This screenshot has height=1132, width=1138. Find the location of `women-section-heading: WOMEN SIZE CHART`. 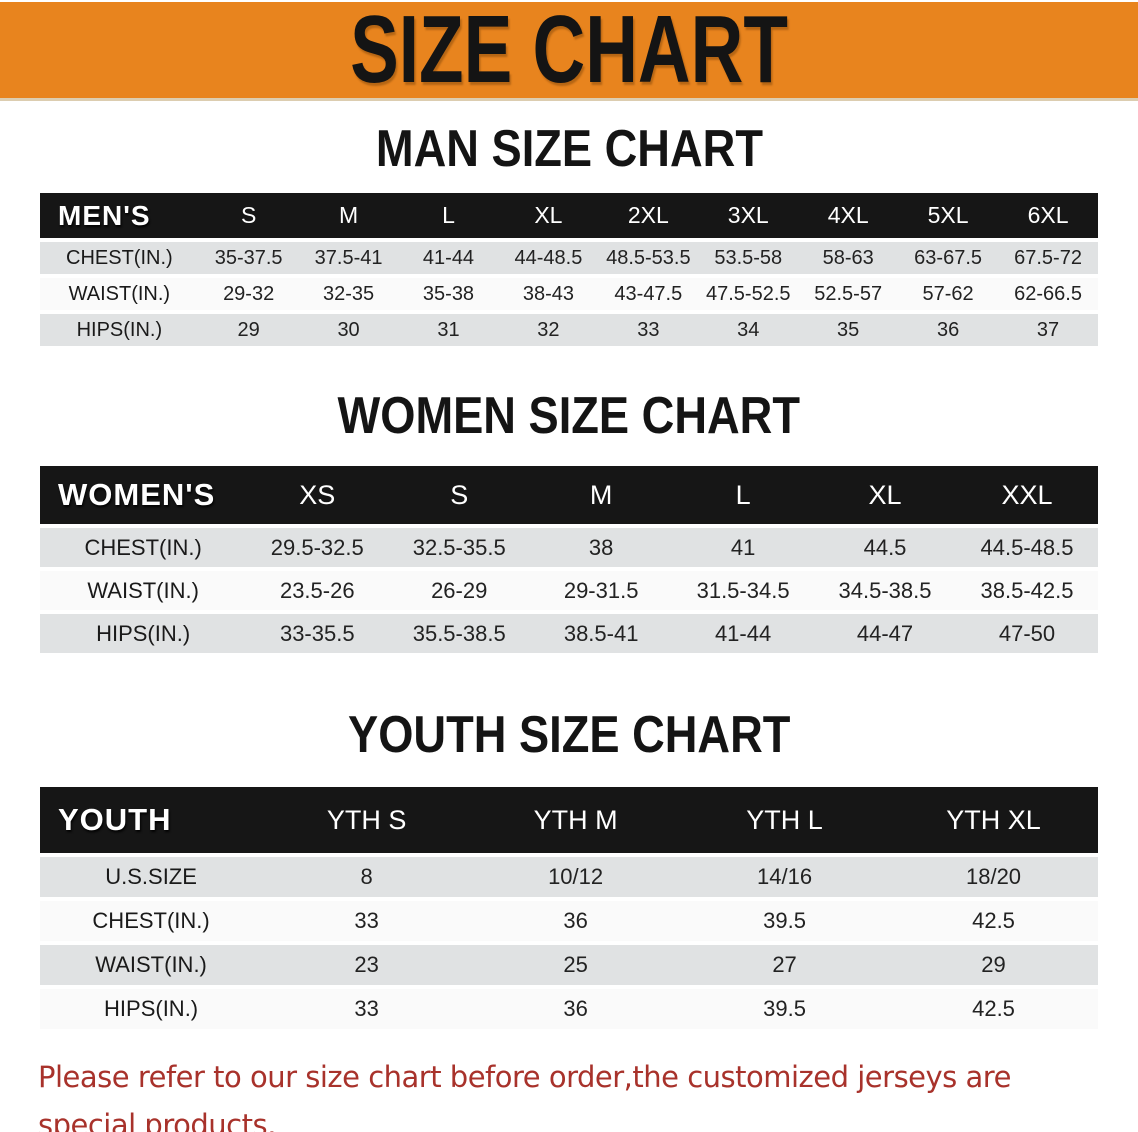

women-section-heading: WOMEN SIZE CHART is located at coordinates (569, 416).